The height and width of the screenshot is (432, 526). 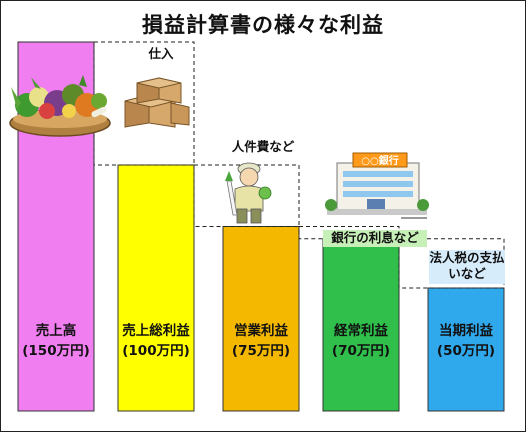 What do you see at coordinates (161, 53) in the screenshot?
I see `deduction-label-1: 仕入` at bounding box center [161, 53].